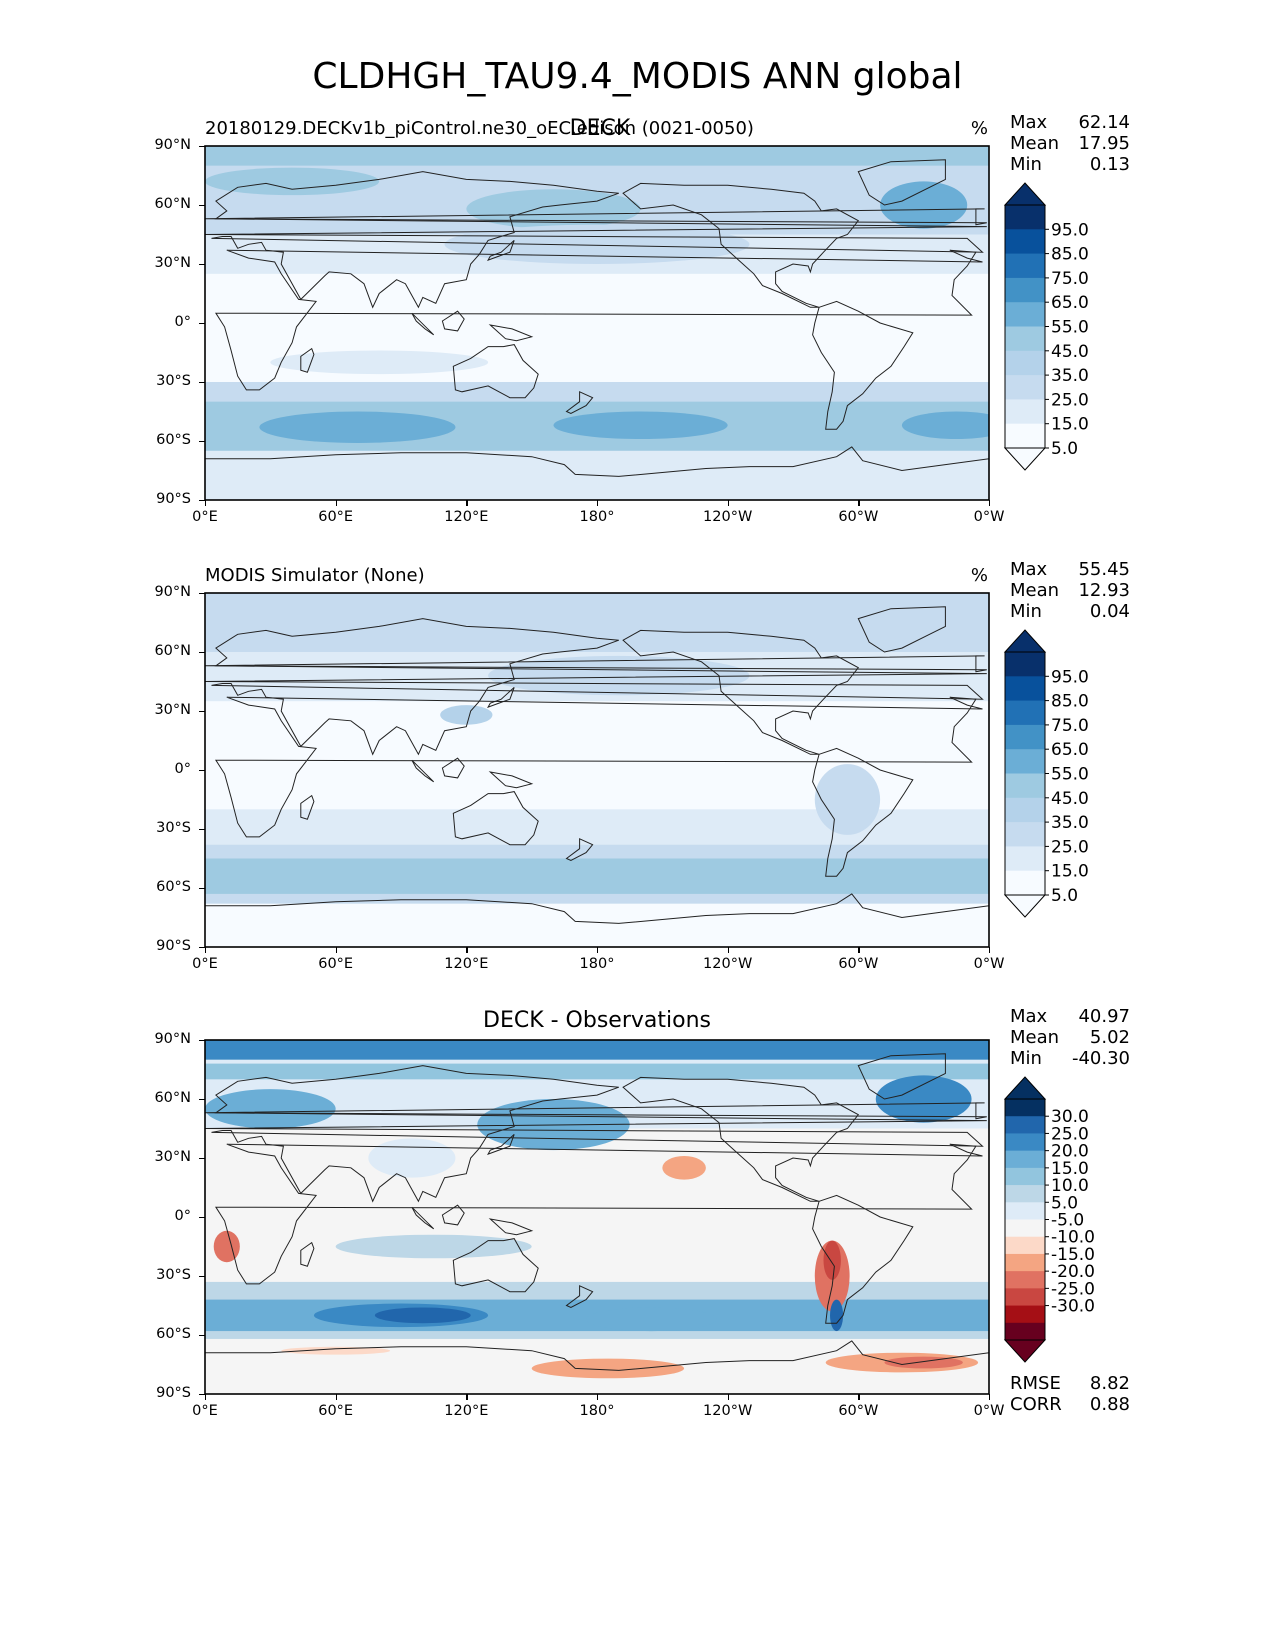  I want to click on lat-tick-label: 30°N, so click(172, 263).